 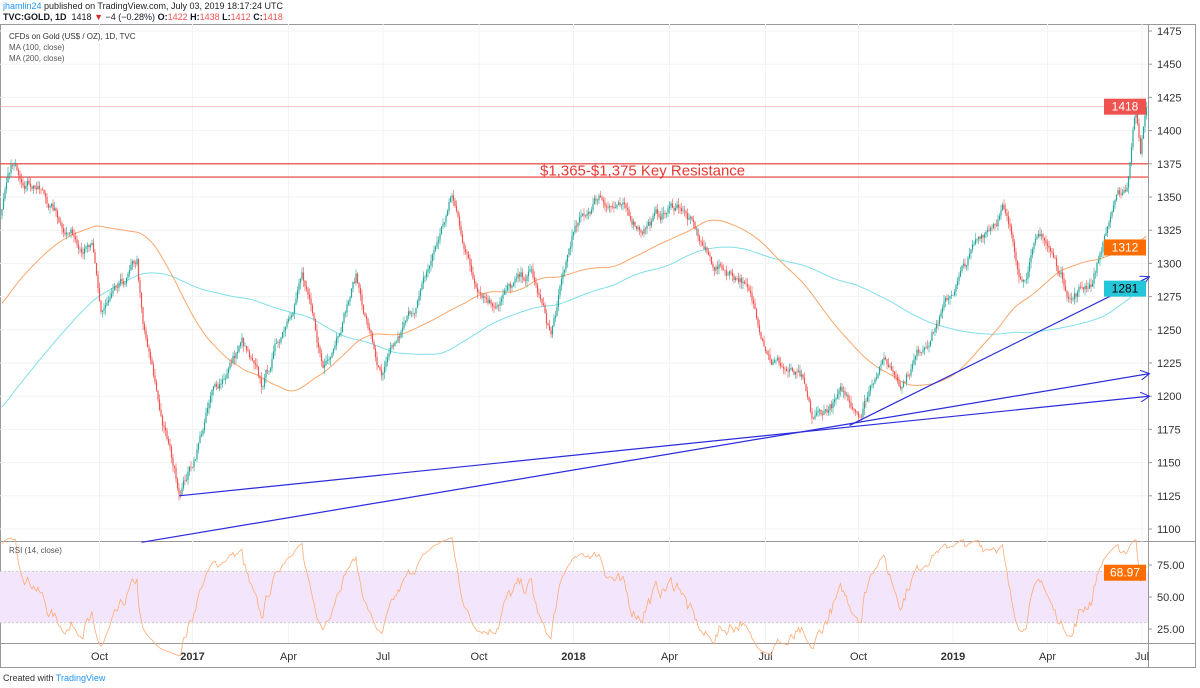 I want to click on legend-ma200: MA (200, close), so click(x=37, y=58).